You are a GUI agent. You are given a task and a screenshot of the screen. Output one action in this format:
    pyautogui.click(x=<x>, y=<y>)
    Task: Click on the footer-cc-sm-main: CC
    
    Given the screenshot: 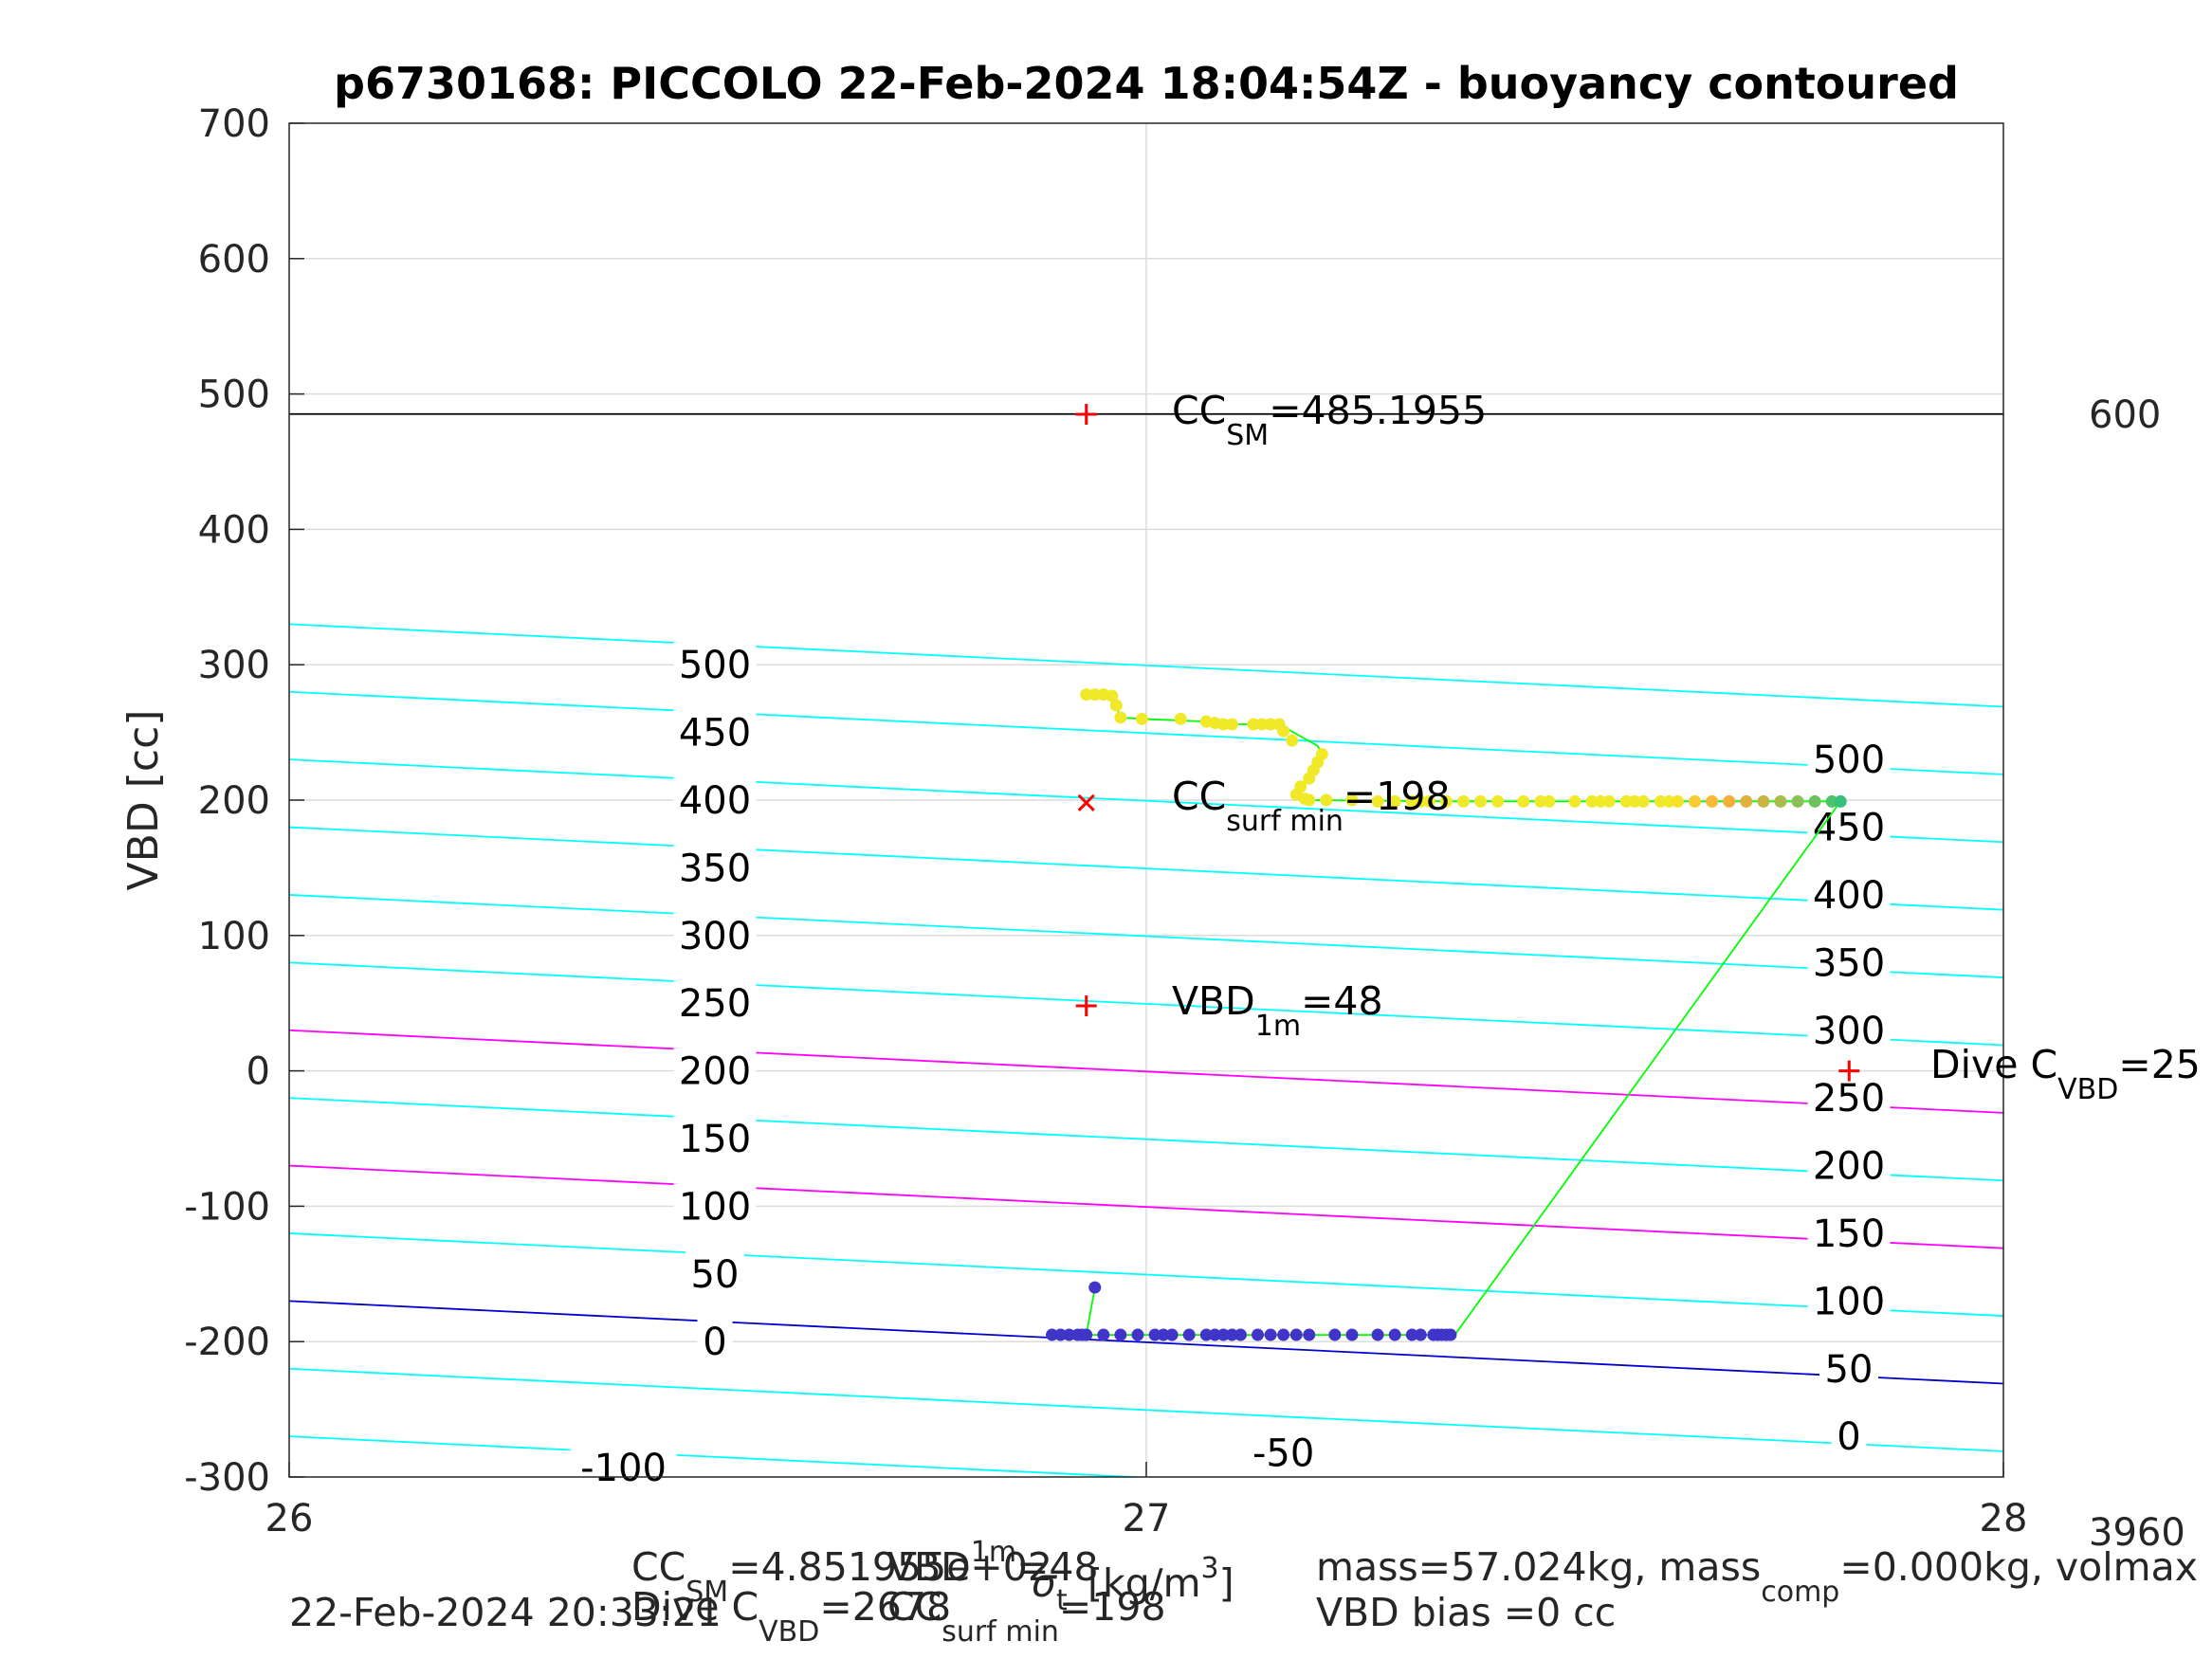 What is the action you would take?
    pyautogui.click(x=658, y=1567)
    